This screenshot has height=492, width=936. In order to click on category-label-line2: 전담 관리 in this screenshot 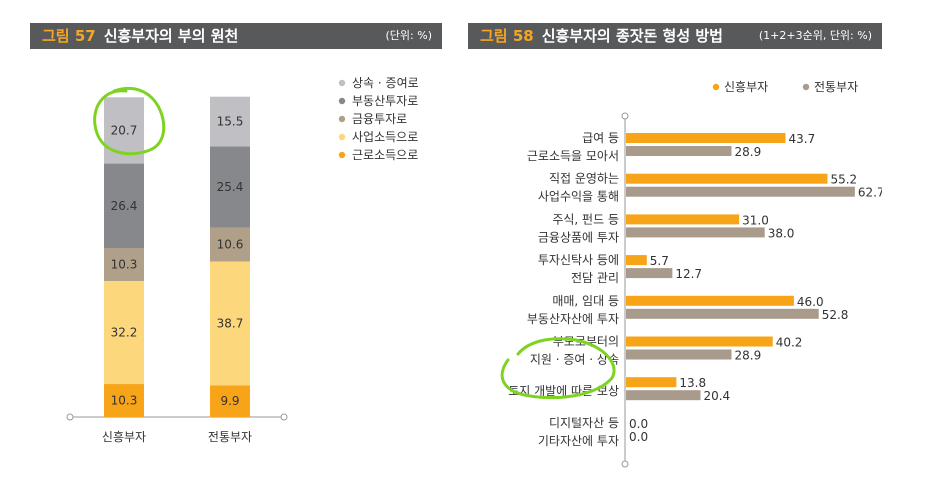, I will do `click(595, 278)`.